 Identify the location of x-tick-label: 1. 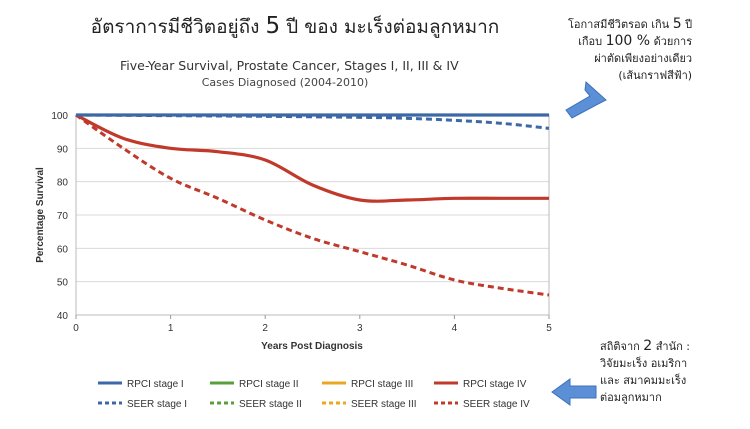
(171, 328).